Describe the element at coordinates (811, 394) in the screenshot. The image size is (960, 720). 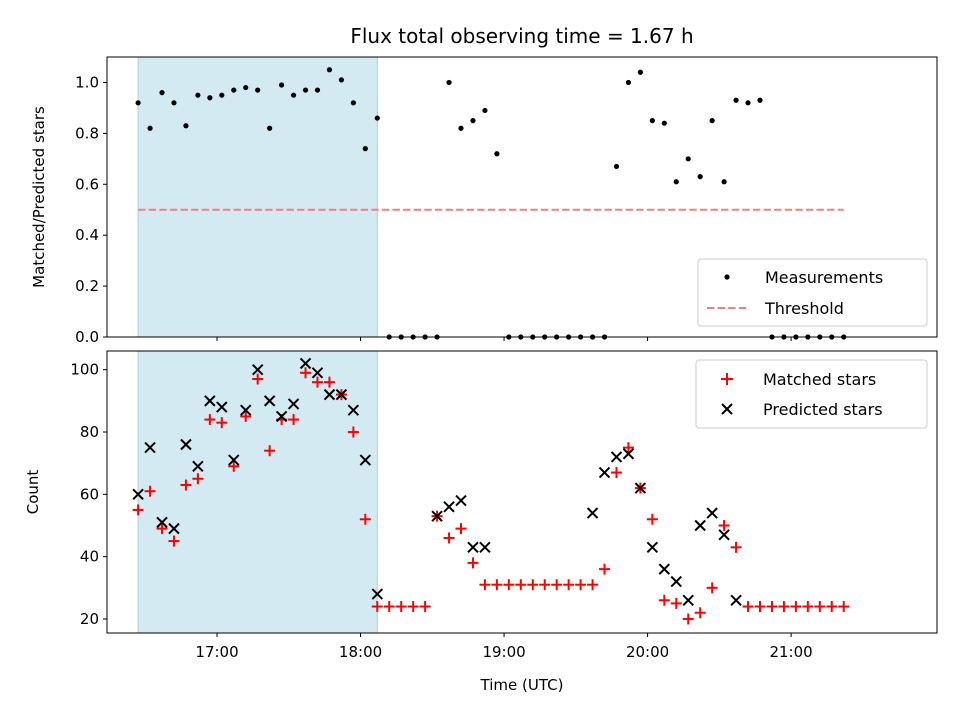
I see `bottom-legend-box` at that location.